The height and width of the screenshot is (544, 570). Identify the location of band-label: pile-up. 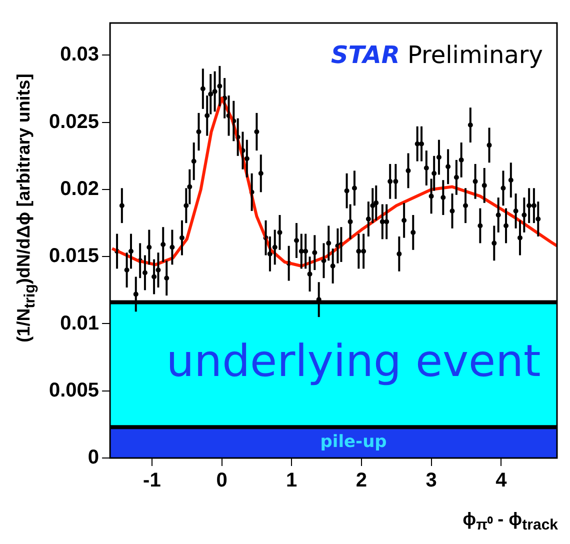
(353, 442).